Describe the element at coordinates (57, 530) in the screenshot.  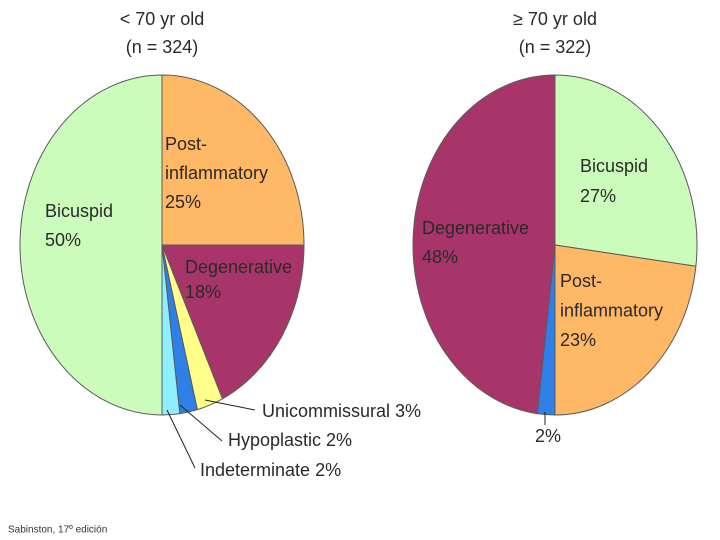
I see `caption: Sabinston, 17º edición` at that location.